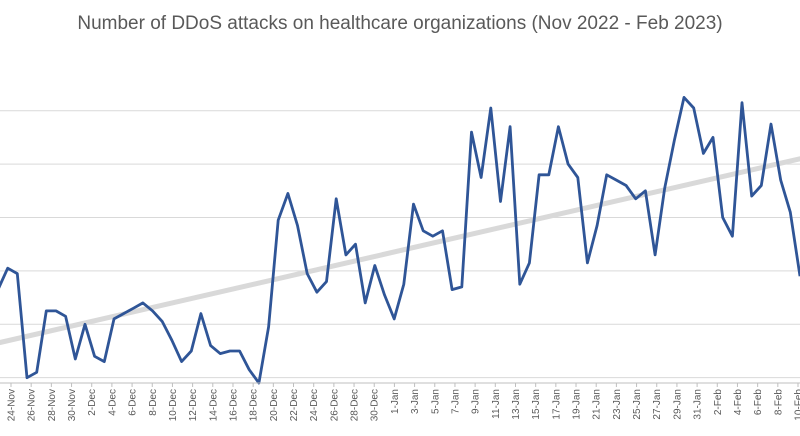 The width and height of the screenshot is (800, 436). Describe the element at coordinates (617, 404) in the screenshot. I see `x-tick-label: 23-Jan` at that location.